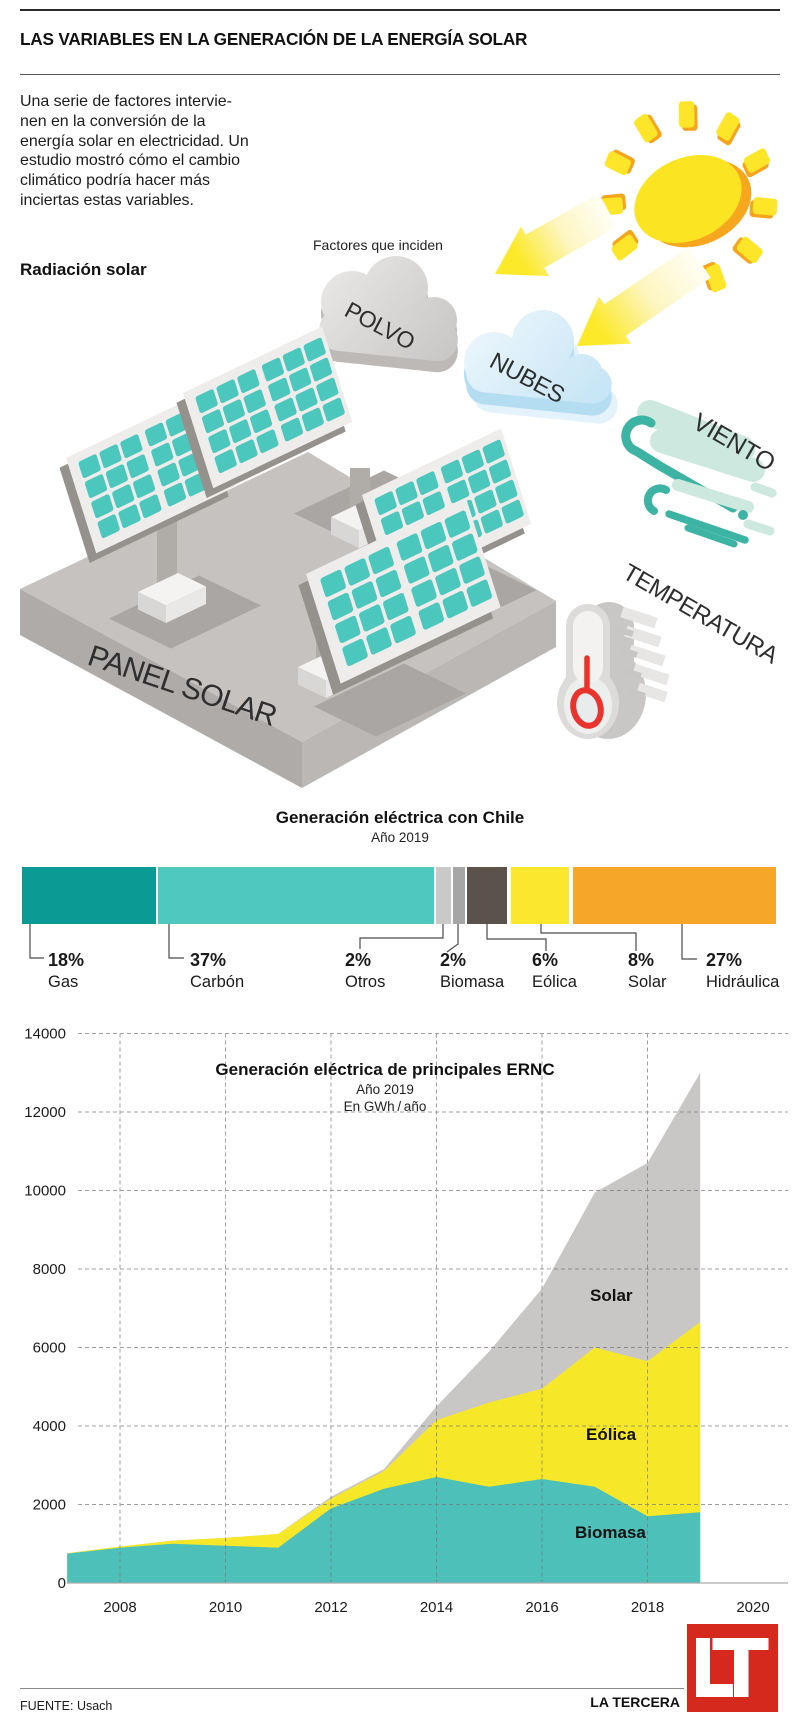 This screenshot has width=800, height=1734. I want to click on svg-text: 2000, so click(49, 1505).